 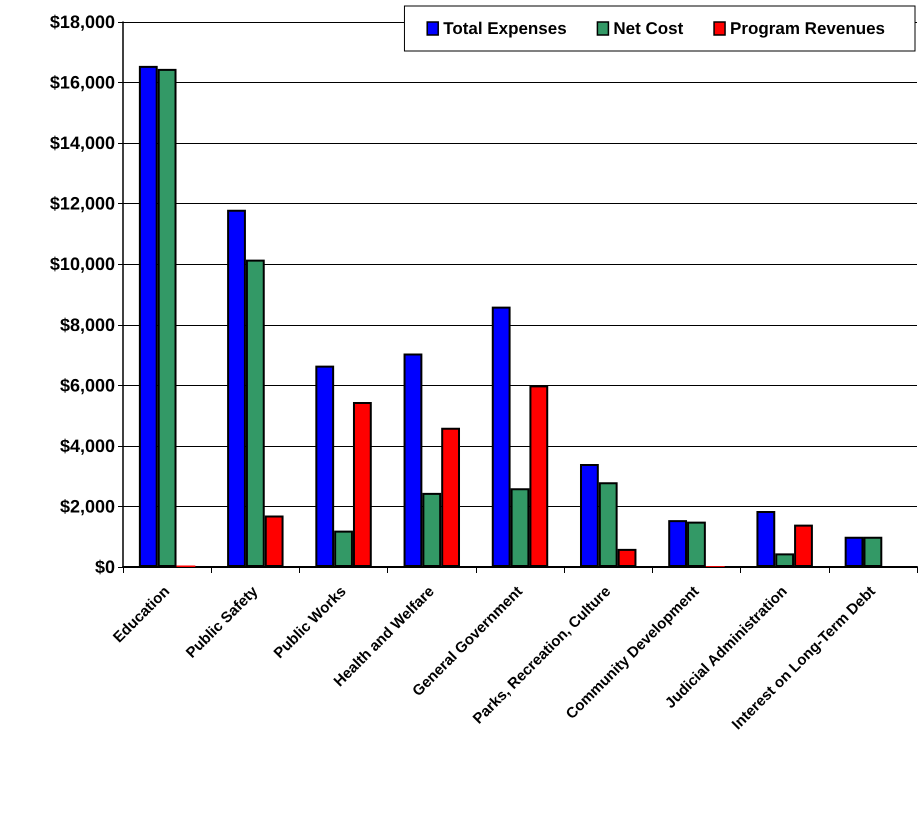 What do you see at coordinates (87, 324) in the screenshot?
I see `y-tick-label: $8,000` at bounding box center [87, 324].